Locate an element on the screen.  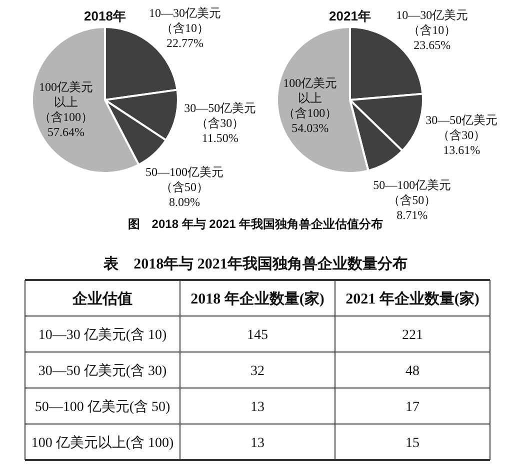
data-label: 8.09% is located at coordinates (184, 202).